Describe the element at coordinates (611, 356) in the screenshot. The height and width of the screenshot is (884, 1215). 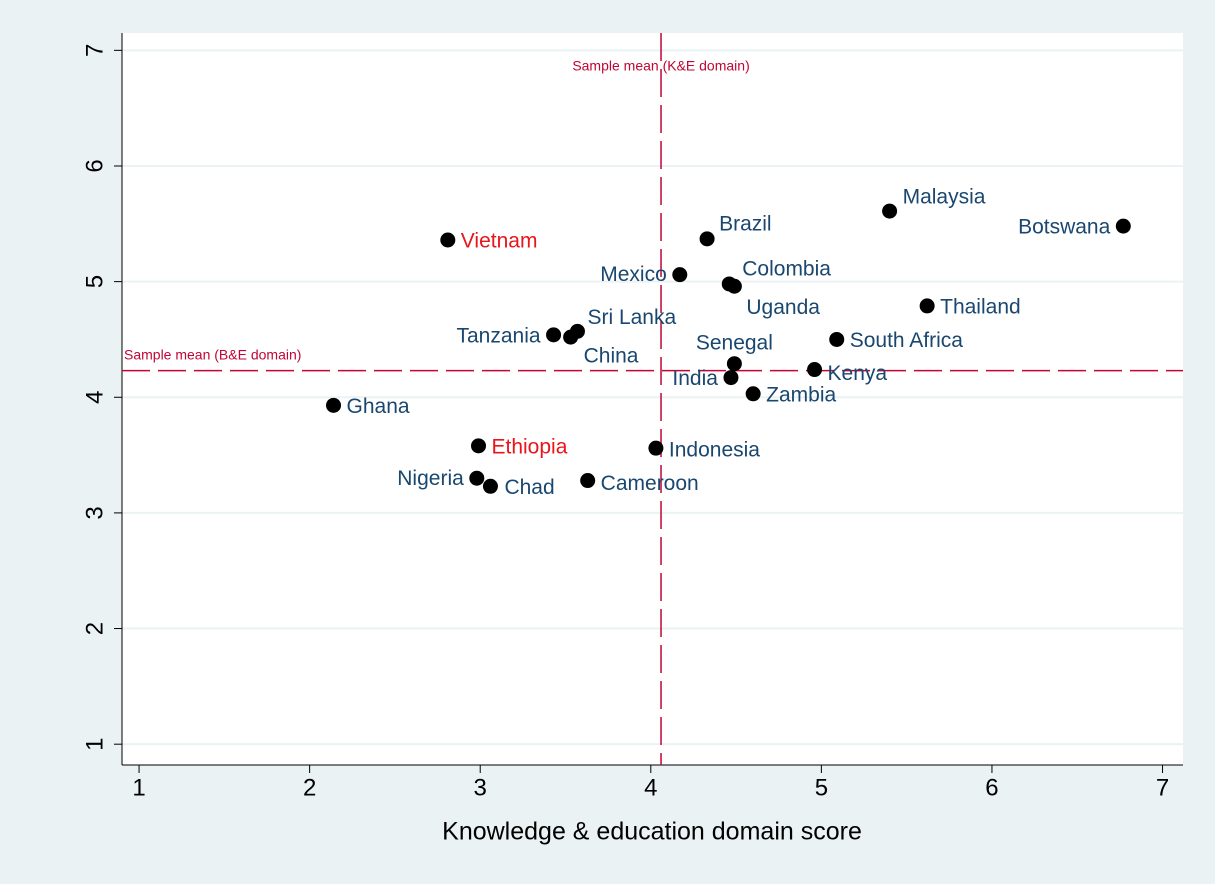
I see `point-label: China` at that location.